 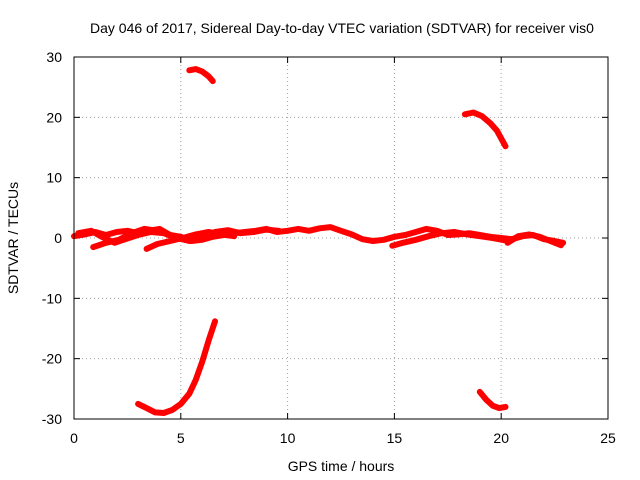 What do you see at coordinates (54, 178) in the screenshot?
I see `y-tick-label: 10` at bounding box center [54, 178].